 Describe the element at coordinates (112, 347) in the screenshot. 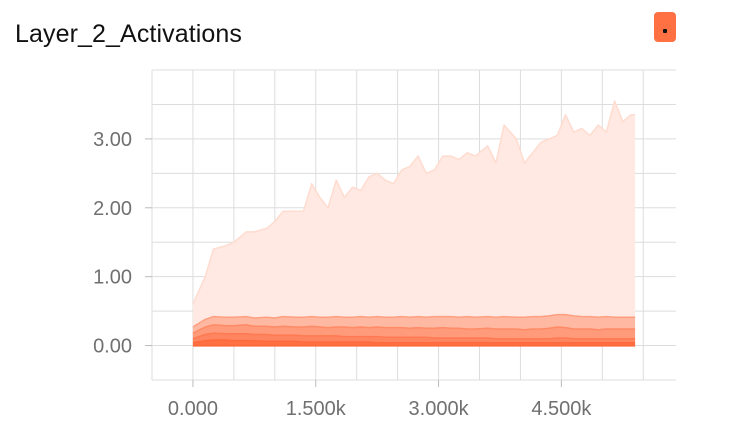

I see `y-tick-label: 0.00` at that location.